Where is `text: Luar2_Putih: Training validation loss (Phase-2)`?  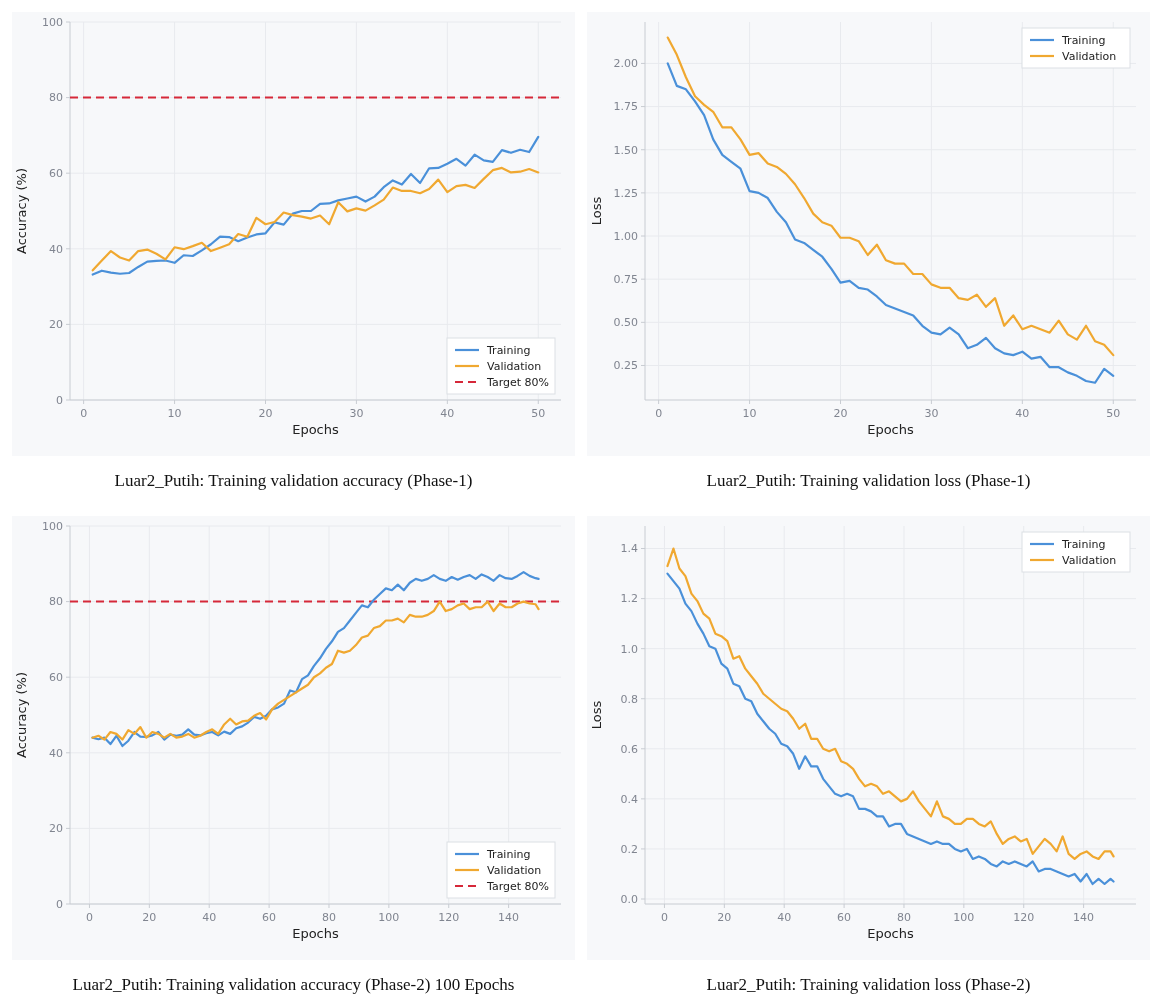 text: Luar2_Putih: Training validation loss (Phase-2) is located at coordinates (868, 984).